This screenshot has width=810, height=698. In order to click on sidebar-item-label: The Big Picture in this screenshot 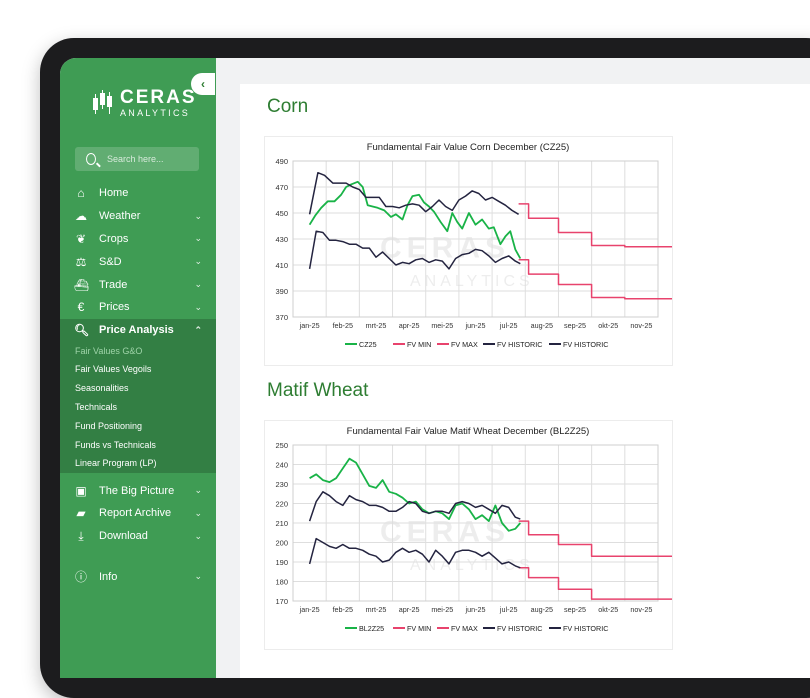, I will do `click(137, 490)`.